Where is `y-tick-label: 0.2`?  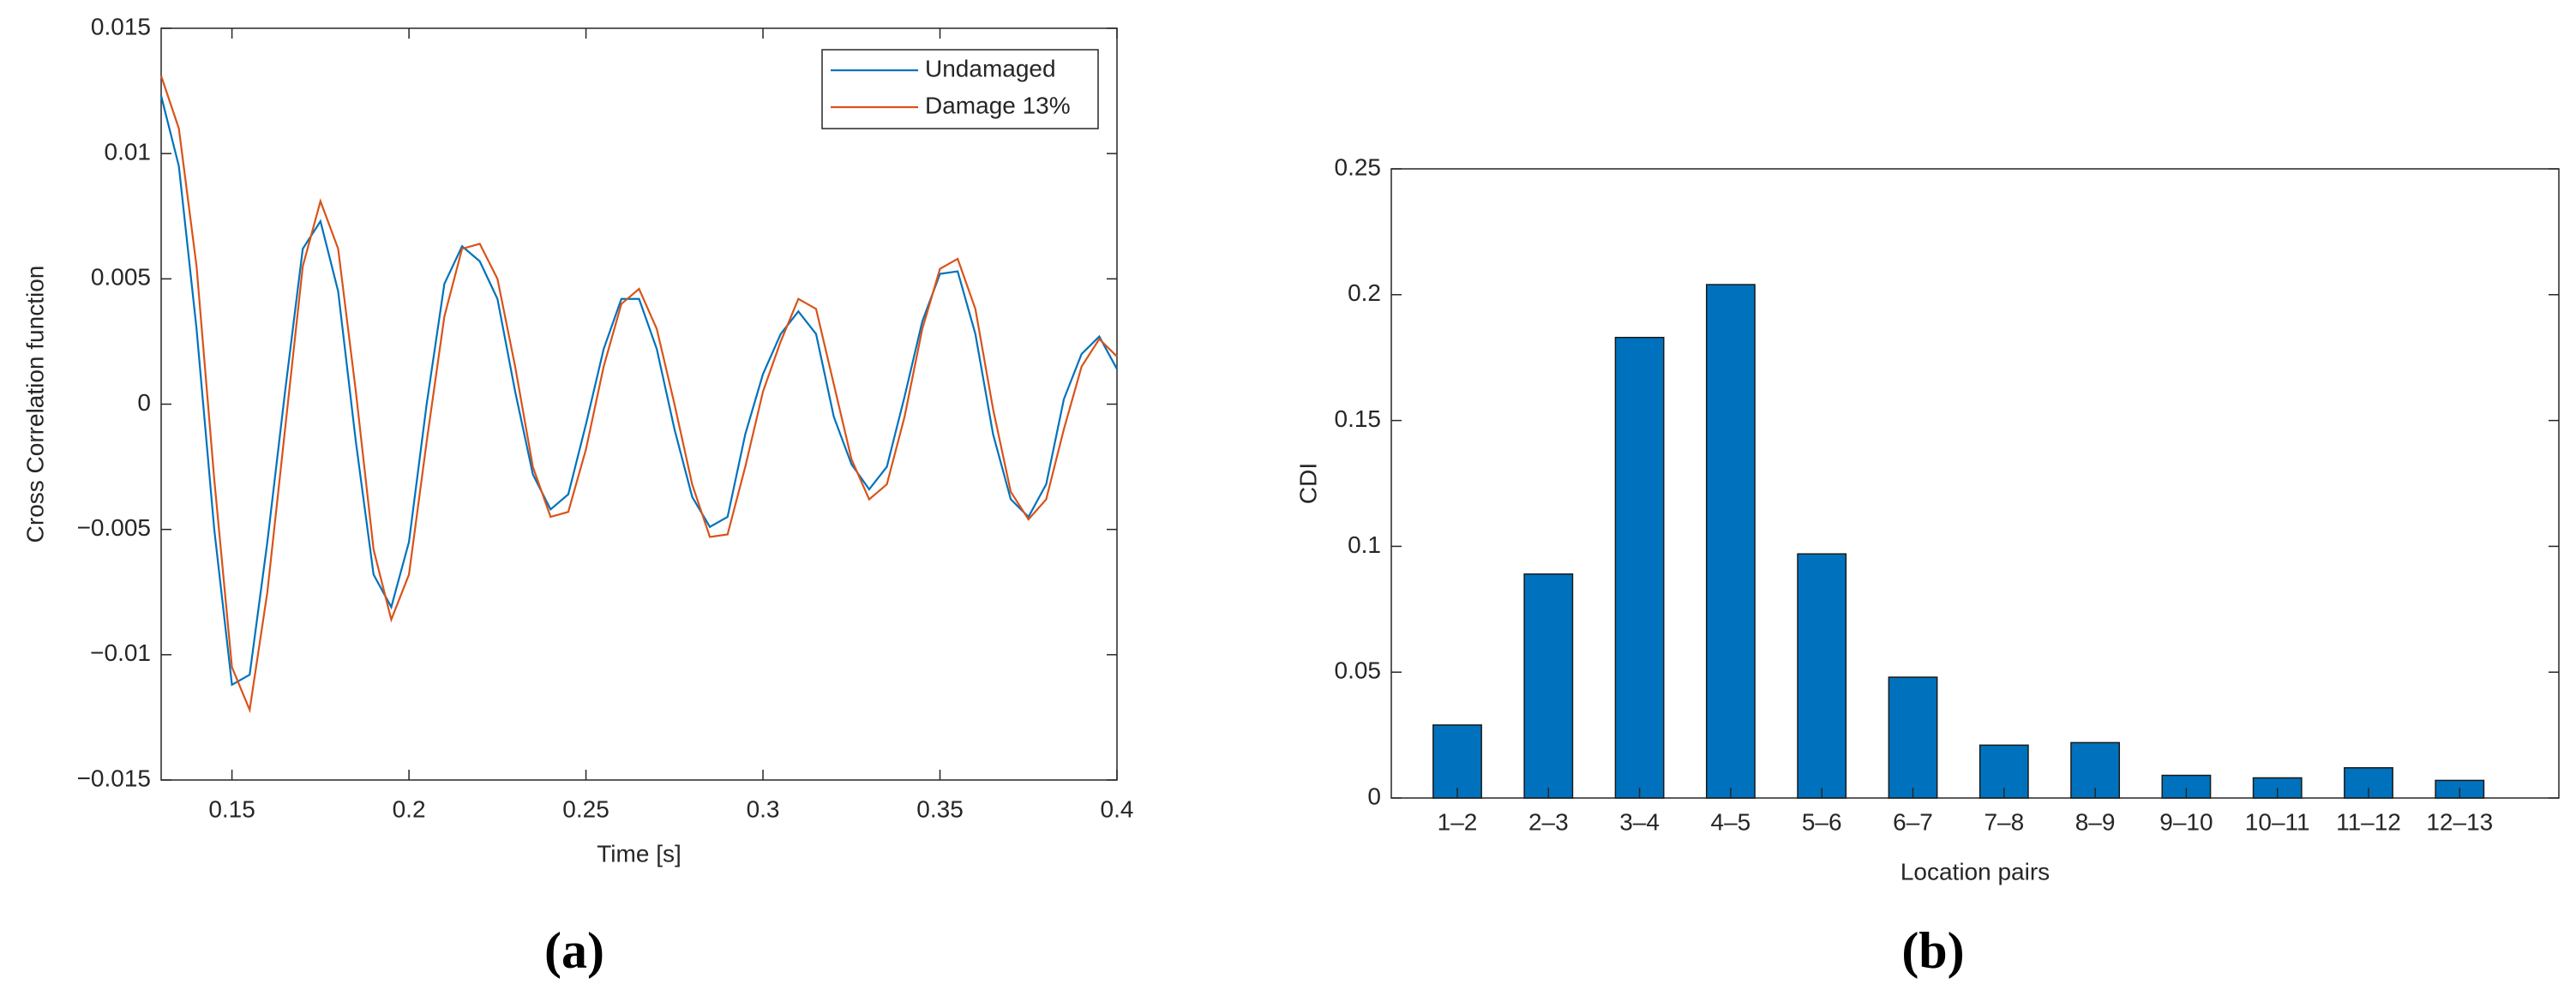 y-tick-label: 0.2 is located at coordinates (1364, 292).